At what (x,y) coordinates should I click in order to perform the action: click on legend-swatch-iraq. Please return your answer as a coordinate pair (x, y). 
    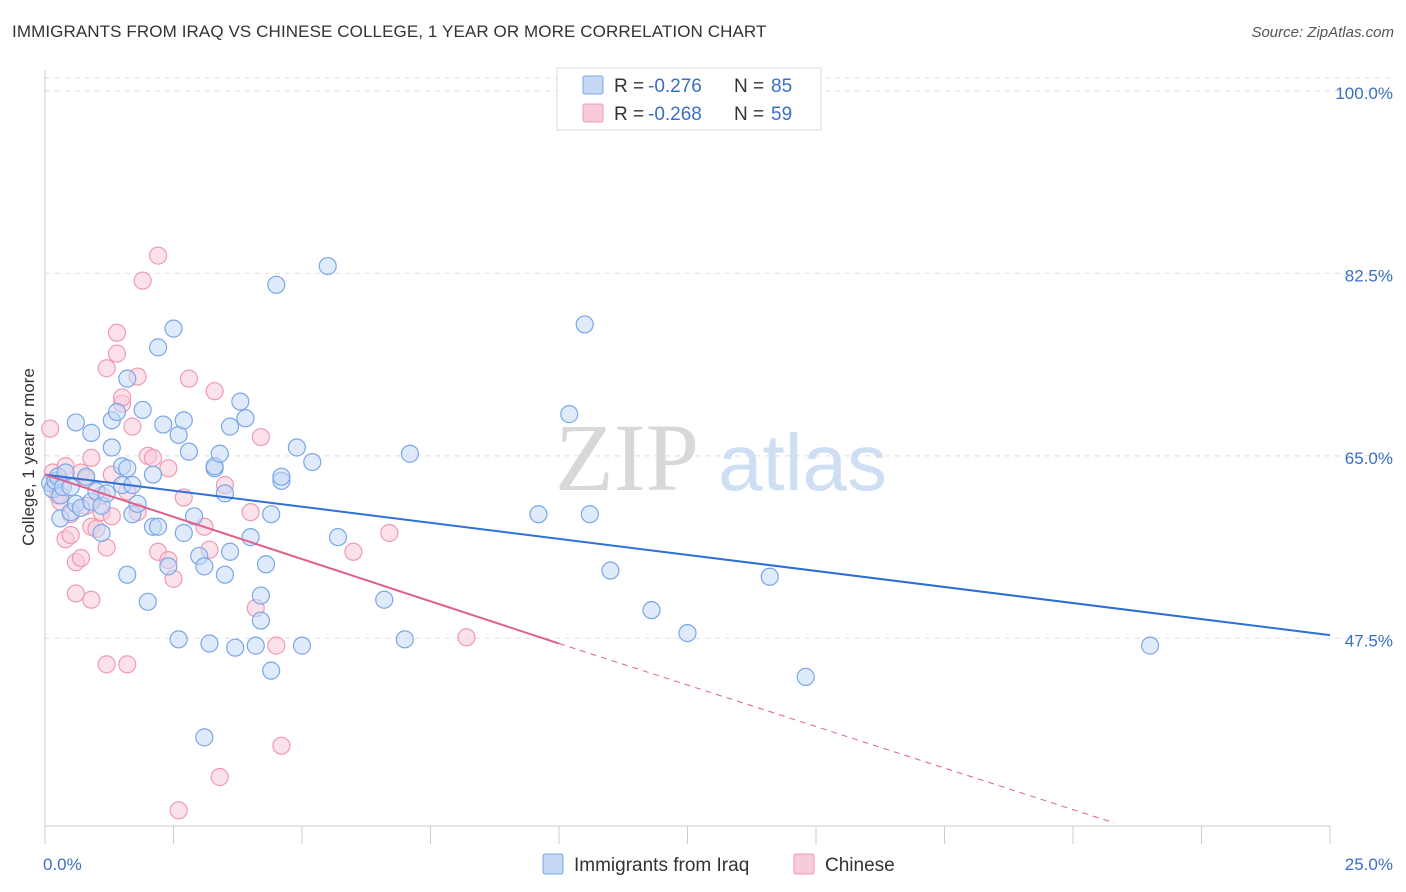
    Looking at the image, I should click on (593, 85).